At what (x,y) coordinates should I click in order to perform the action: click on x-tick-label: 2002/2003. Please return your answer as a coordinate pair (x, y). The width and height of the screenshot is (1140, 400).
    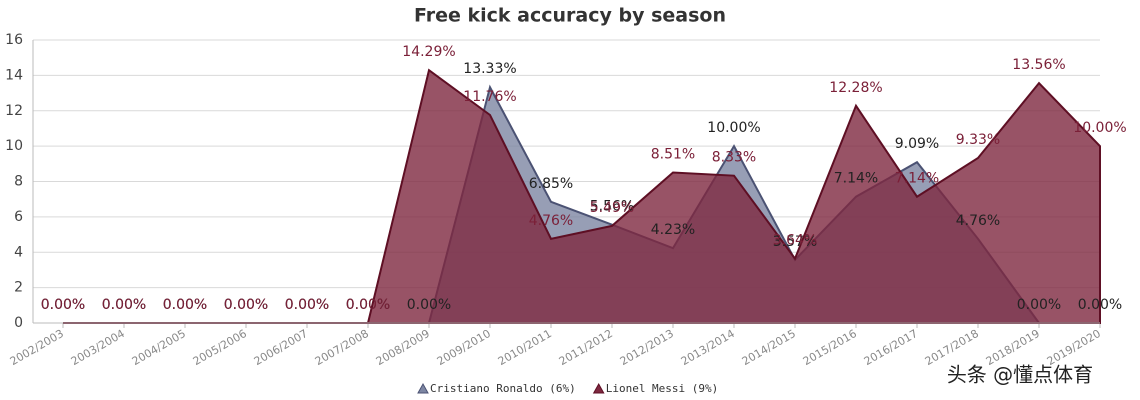
    Looking at the image, I should click on (37, 347).